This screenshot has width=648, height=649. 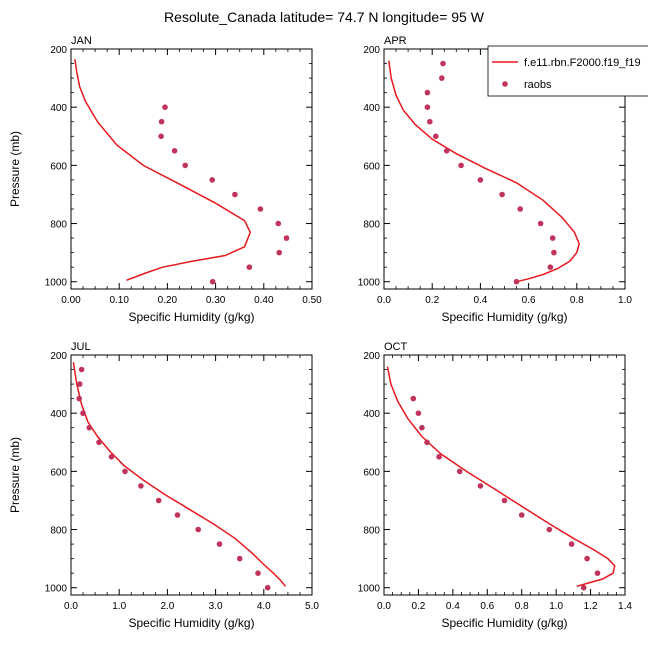 What do you see at coordinates (582, 63) in the screenshot?
I see `legend-model-label: f.e11.rbn.F2000.f19_f19` at bounding box center [582, 63].